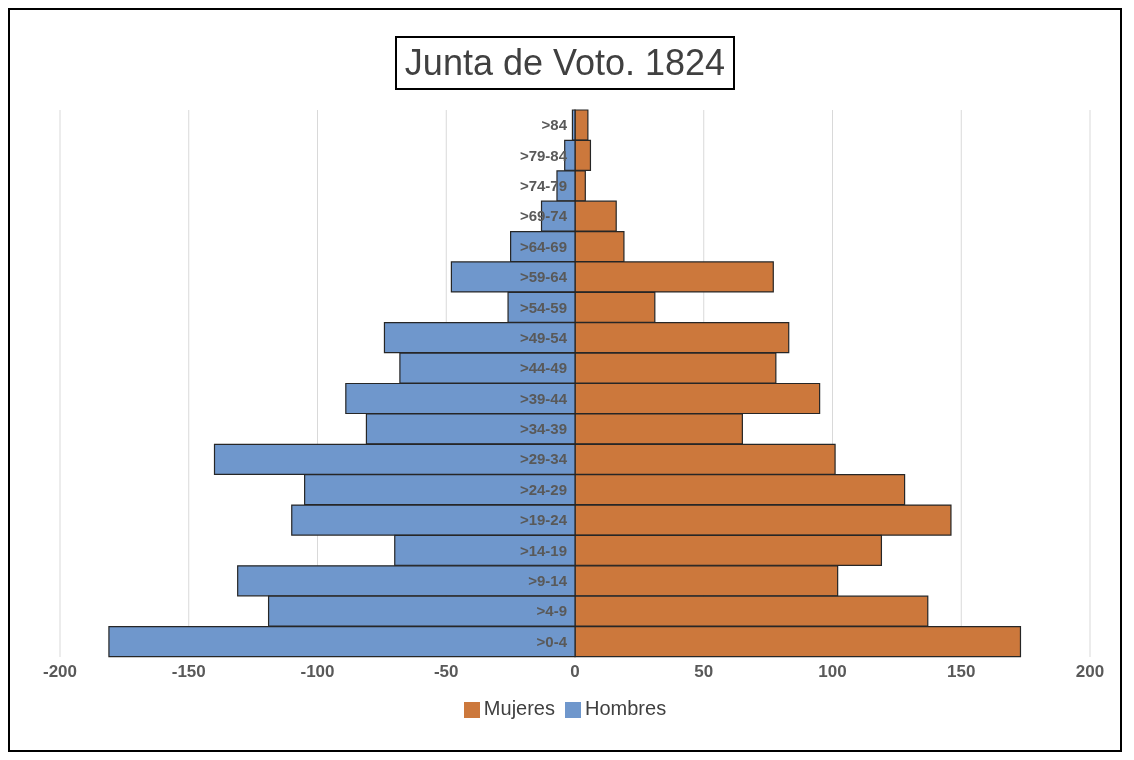 Image resolution: width=1134 pixels, height=760 pixels. Describe the element at coordinates (626, 708) in the screenshot. I see `legend-label: Hombres` at that location.